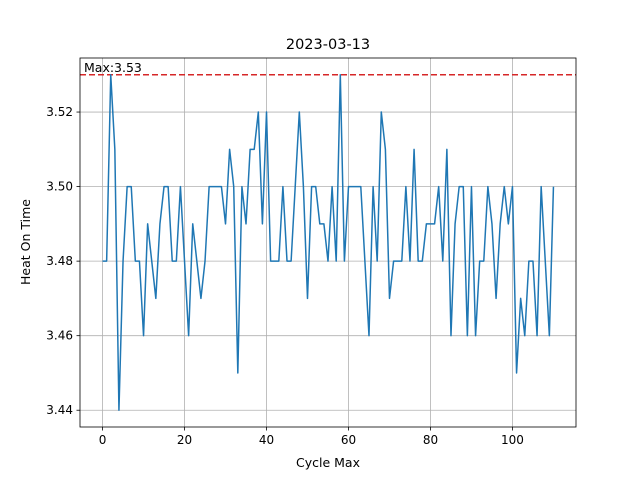  What do you see at coordinates (328, 45) in the screenshot?
I see `chart-title: 2023-03-13` at bounding box center [328, 45].